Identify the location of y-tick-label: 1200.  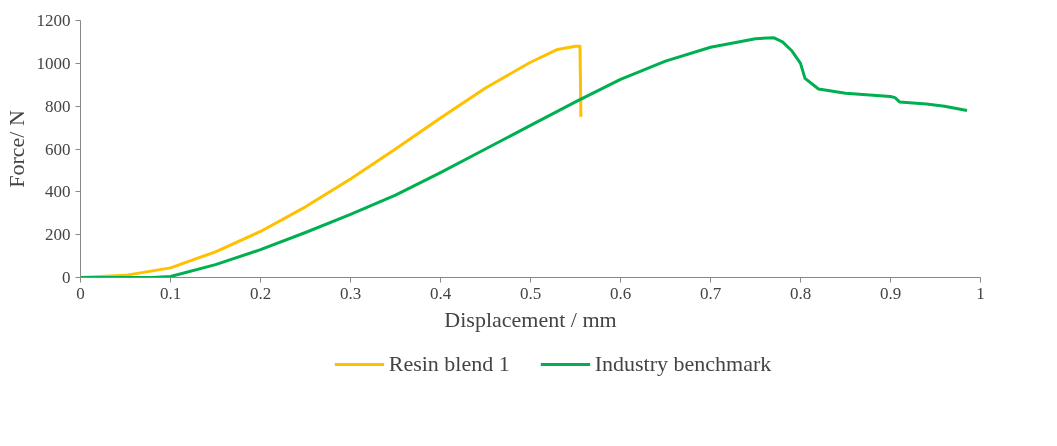
(53, 20).